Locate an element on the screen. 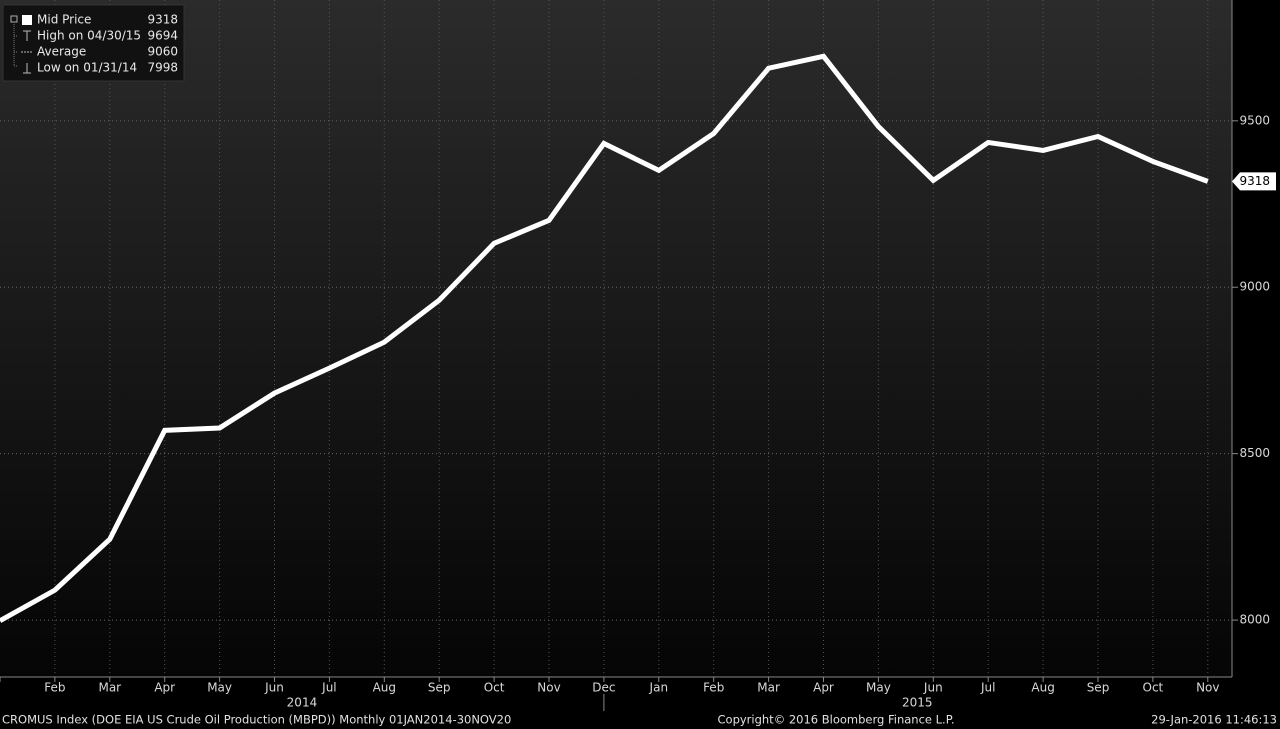 This screenshot has height=729, width=1280. legend-box is located at coordinates (93, 43).